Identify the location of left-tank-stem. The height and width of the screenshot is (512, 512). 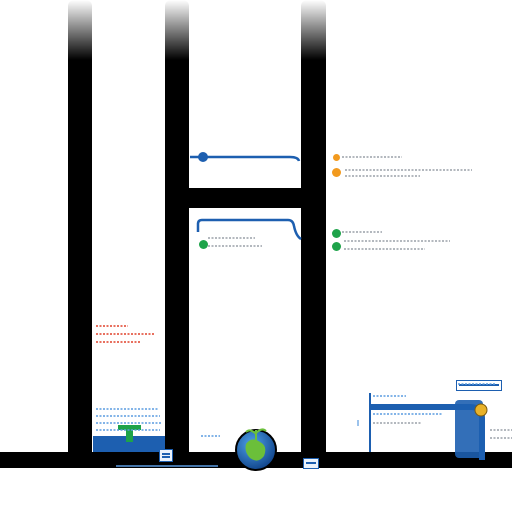
(129, 435).